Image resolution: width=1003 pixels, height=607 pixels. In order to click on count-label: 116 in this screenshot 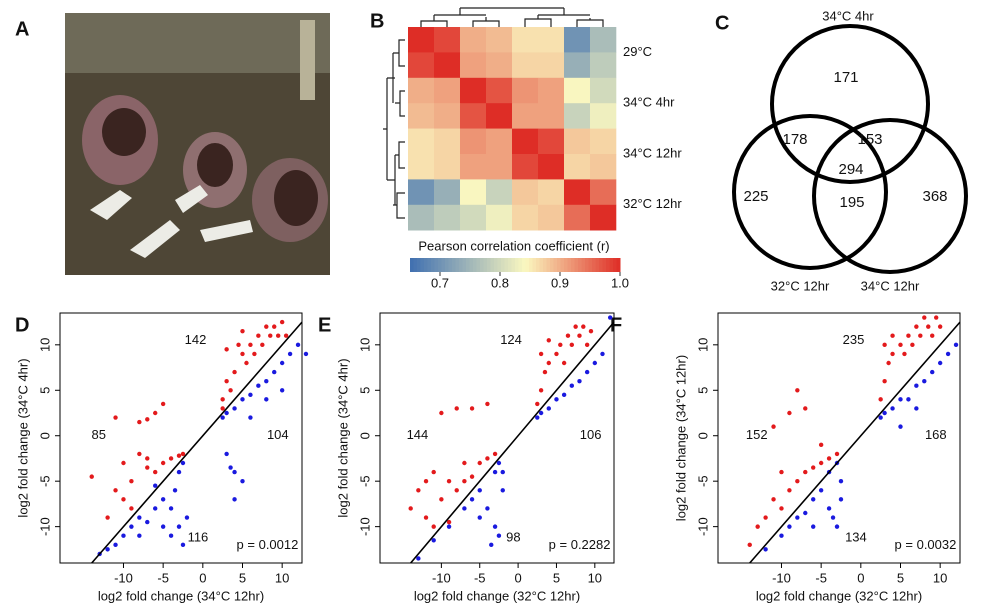, I will do `click(198, 536)`.